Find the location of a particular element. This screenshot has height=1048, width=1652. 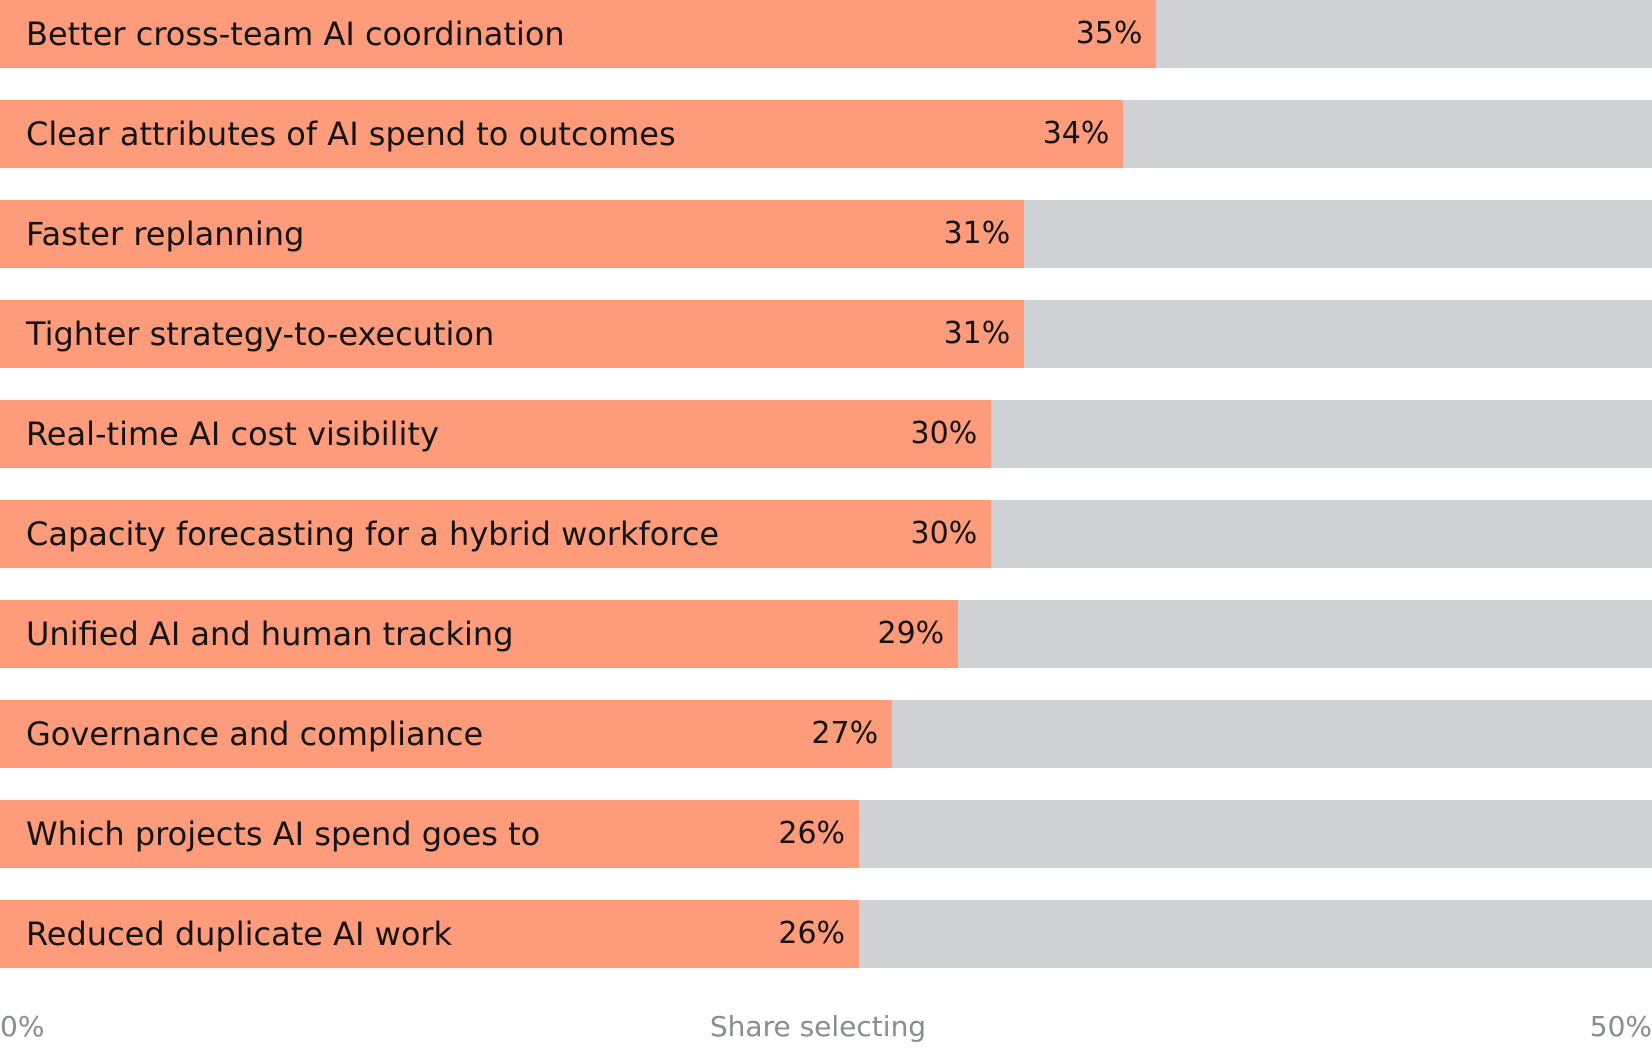

bar-row: Reduced duplicate AI work 26% is located at coordinates (826, 934).